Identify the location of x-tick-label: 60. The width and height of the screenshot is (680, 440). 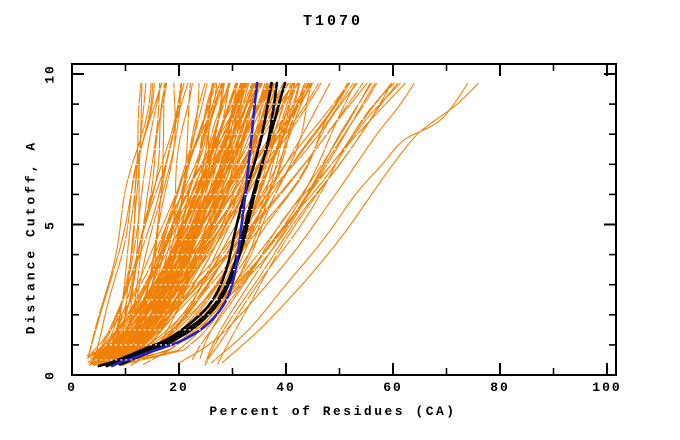
(393, 387).